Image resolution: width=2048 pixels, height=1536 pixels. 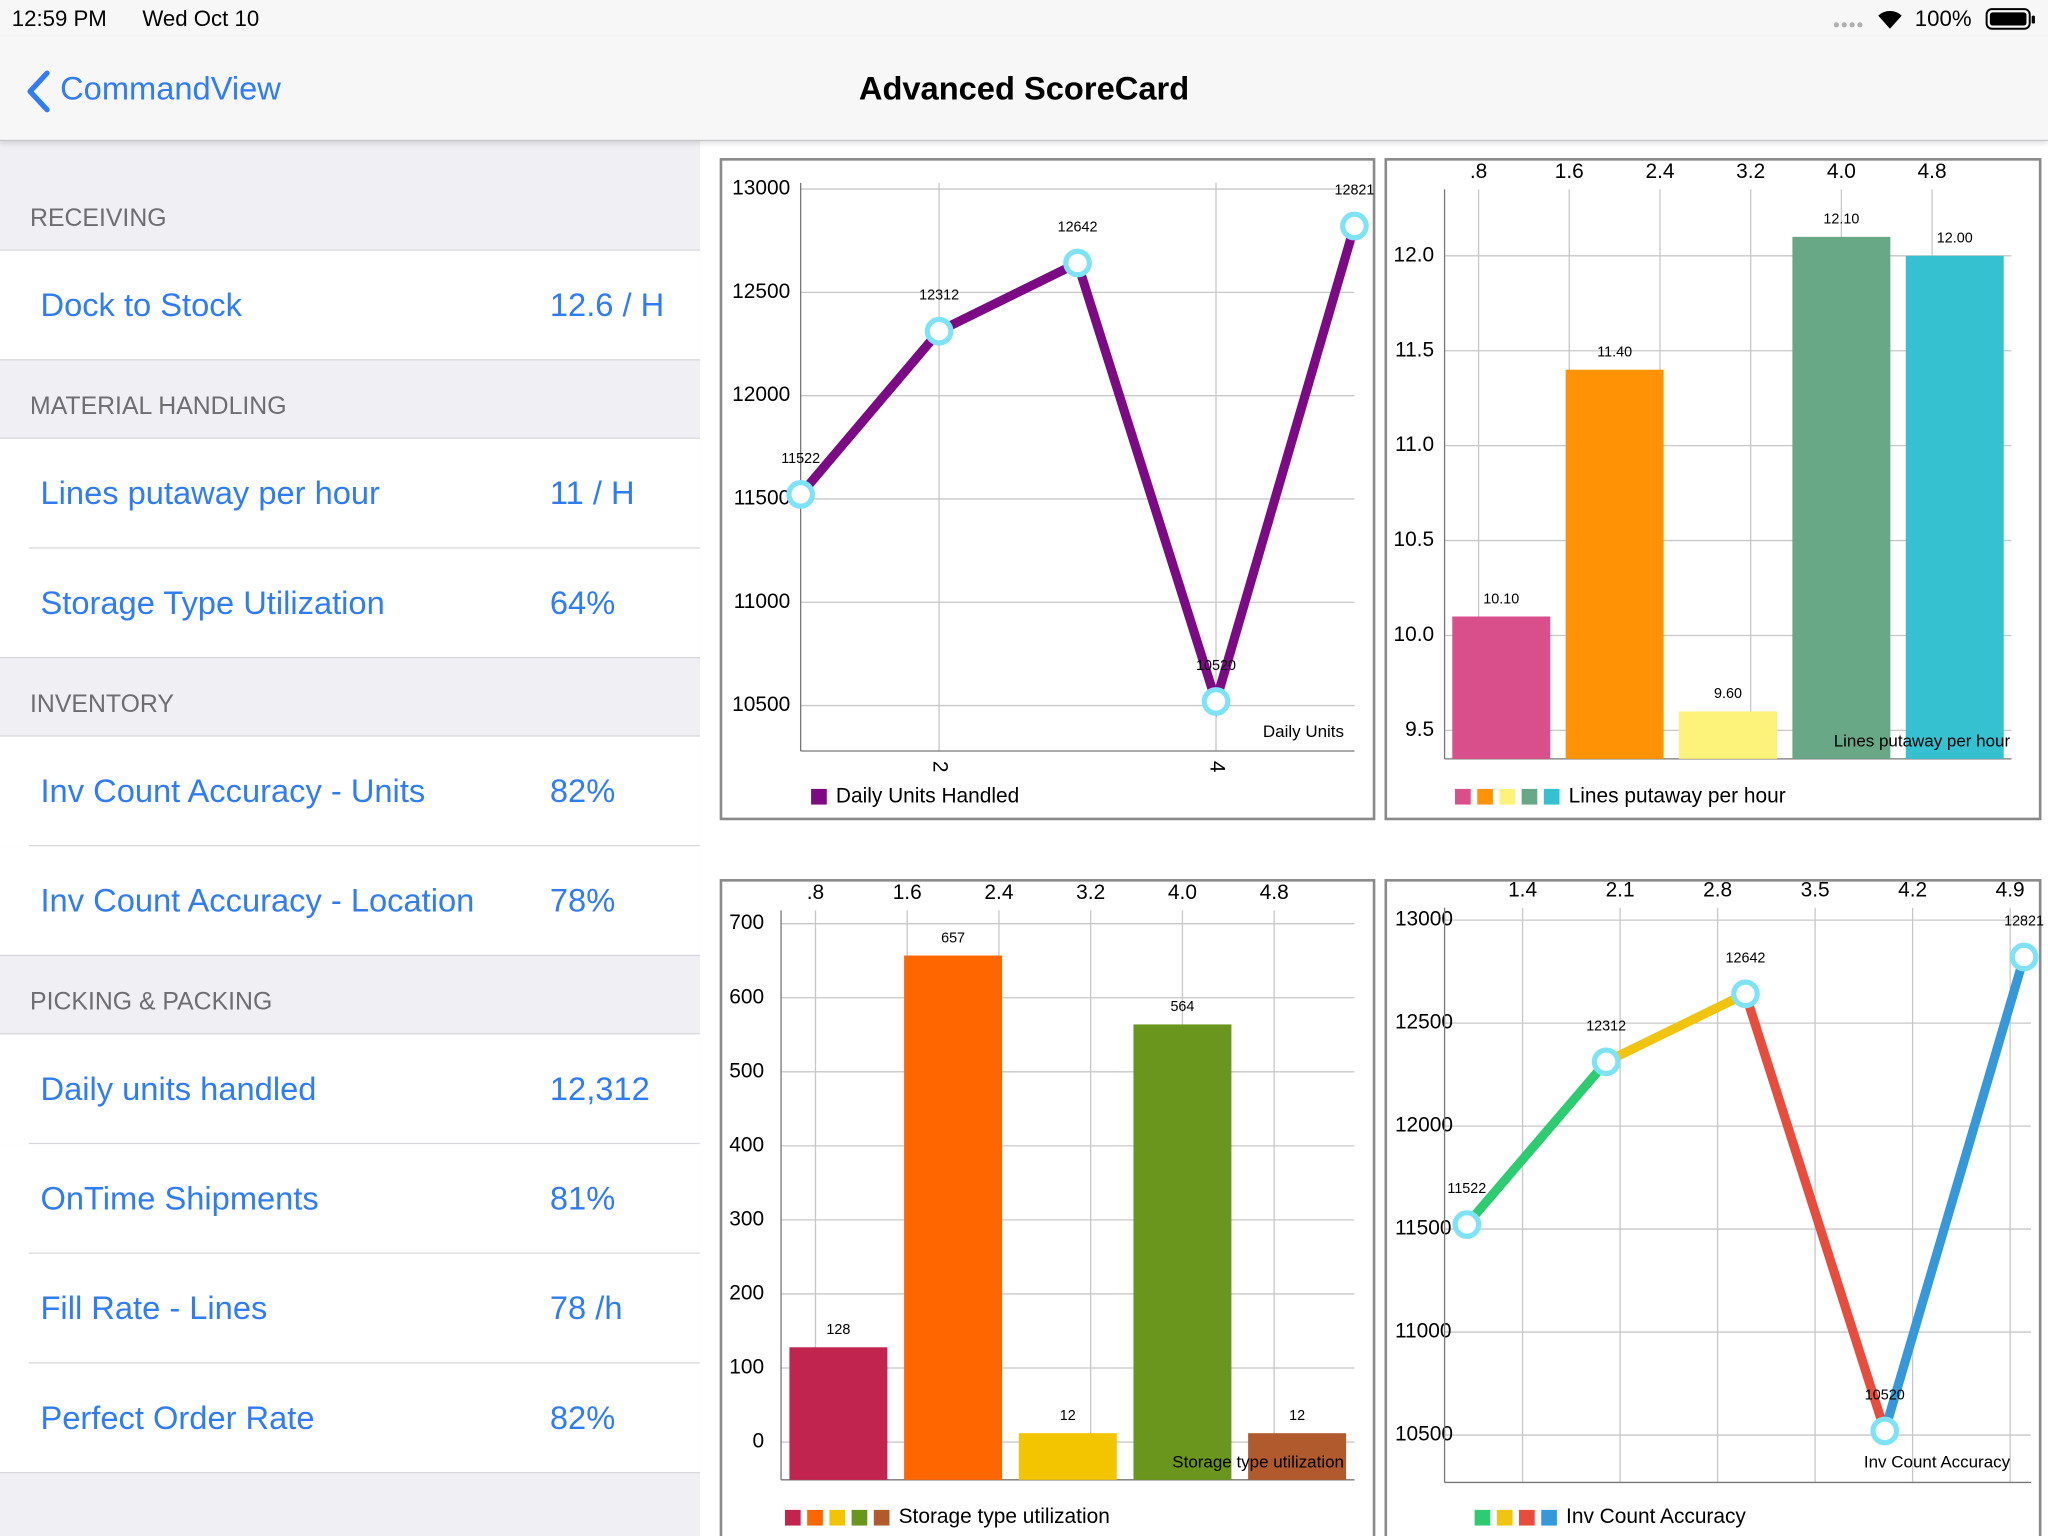 What do you see at coordinates (940, 767) in the screenshot?
I see `x-tick-label: 2` at bounding box center [940, 767].